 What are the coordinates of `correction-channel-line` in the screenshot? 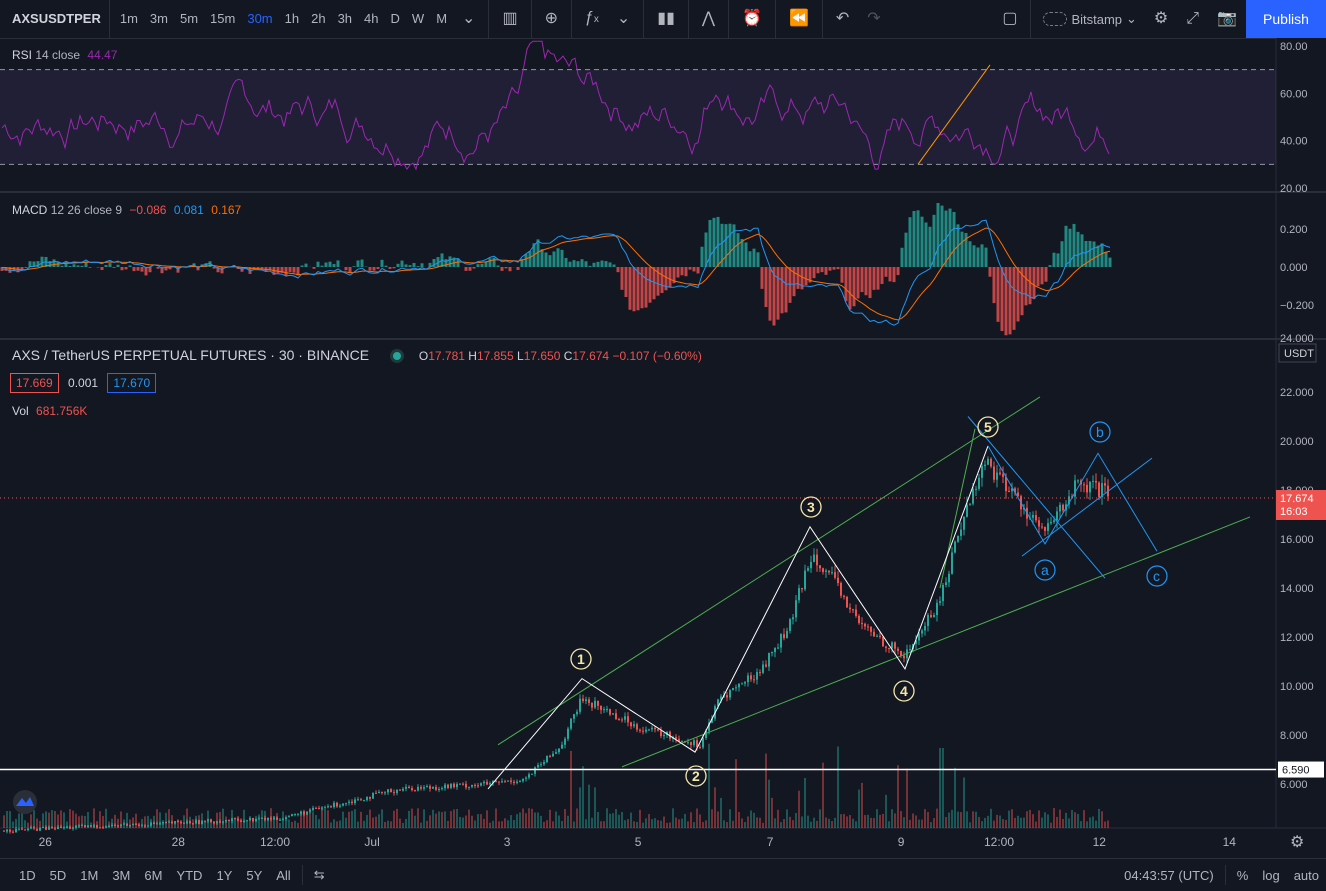 It's located at (1036, 497).